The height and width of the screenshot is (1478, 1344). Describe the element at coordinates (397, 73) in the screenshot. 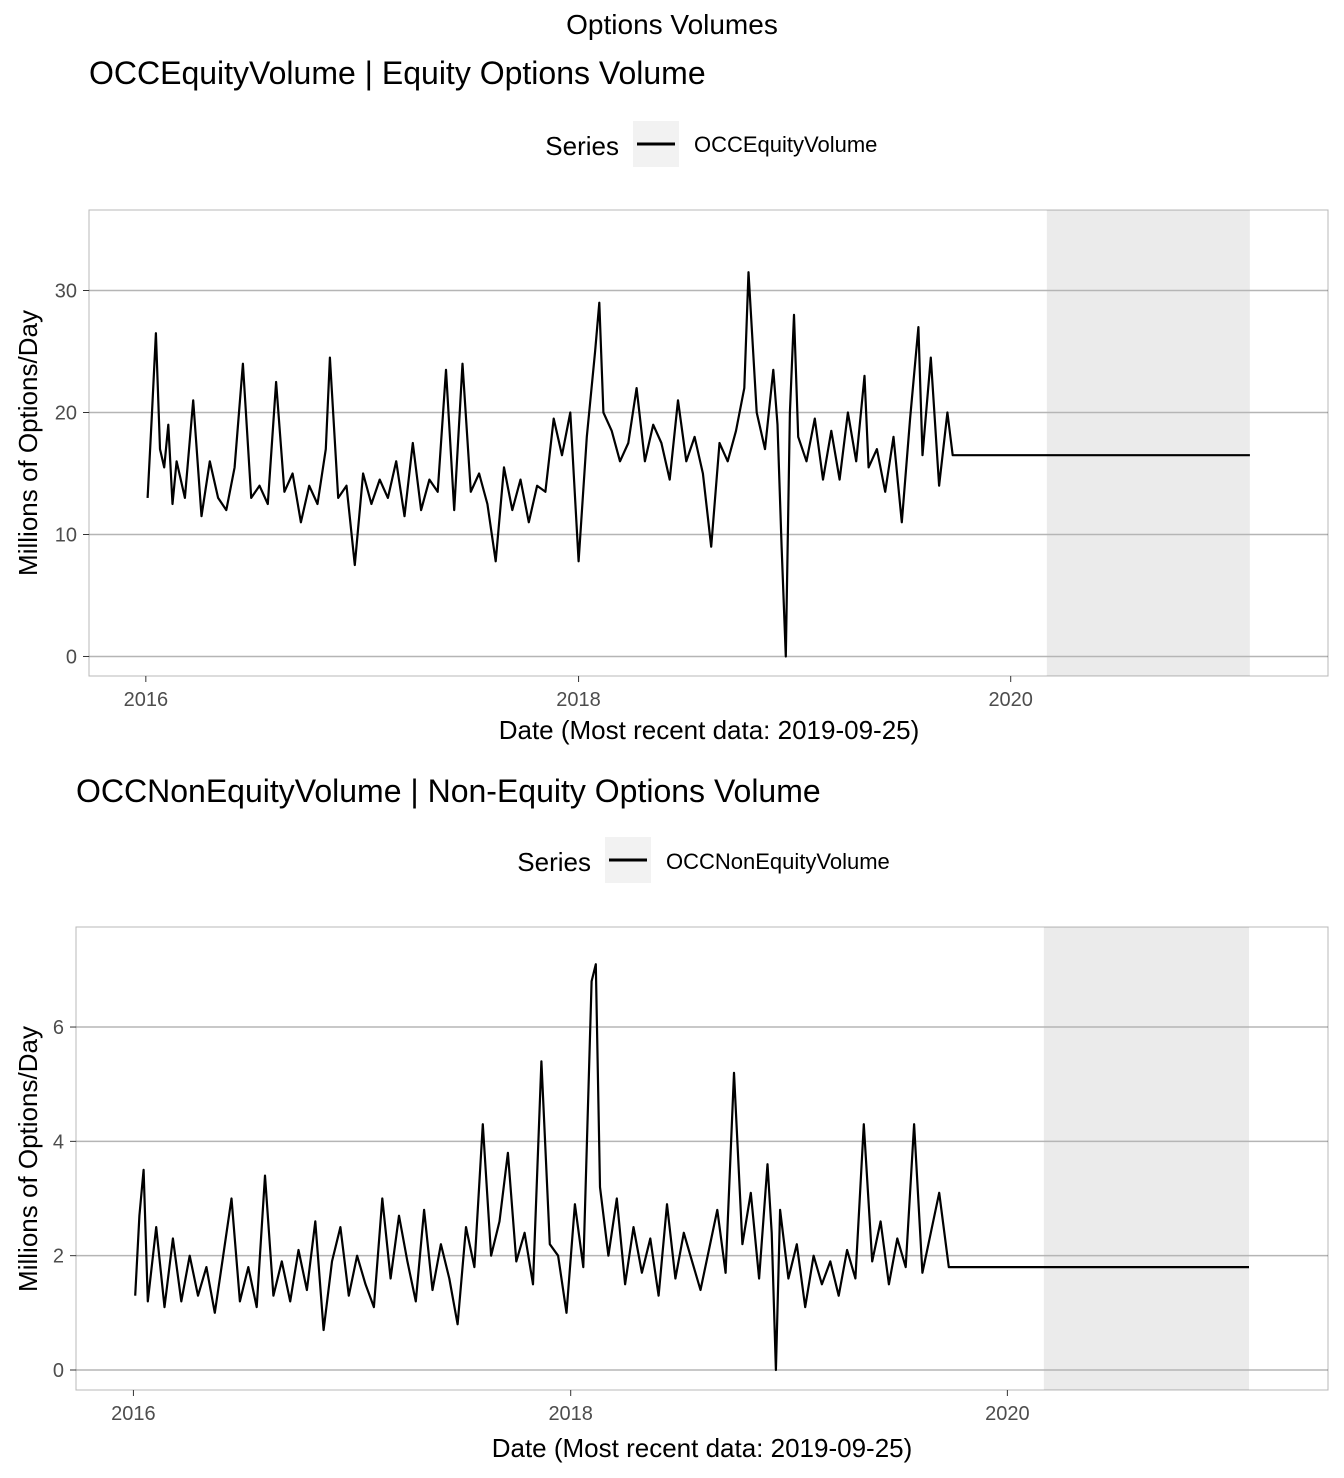

I see `panel-title: OCCEquityVolume | Equity Options Volume` at that location.